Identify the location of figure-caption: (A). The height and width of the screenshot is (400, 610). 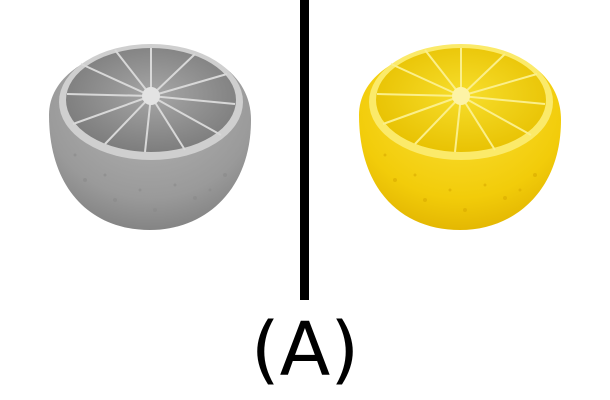
(305, 350).